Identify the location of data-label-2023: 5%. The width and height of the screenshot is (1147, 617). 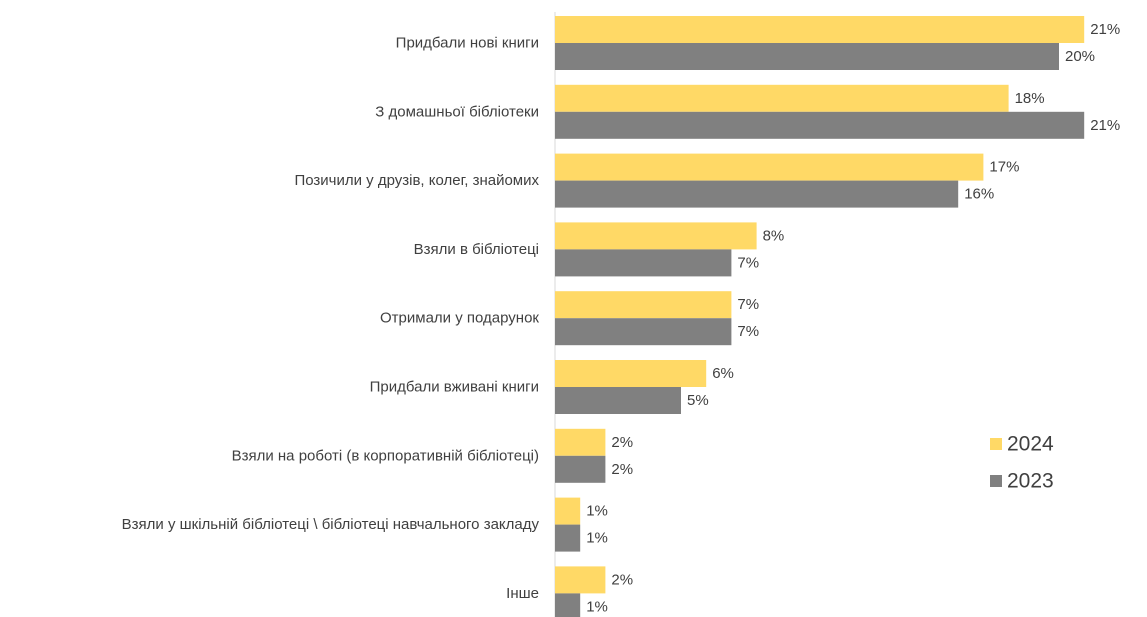
(698, 400).